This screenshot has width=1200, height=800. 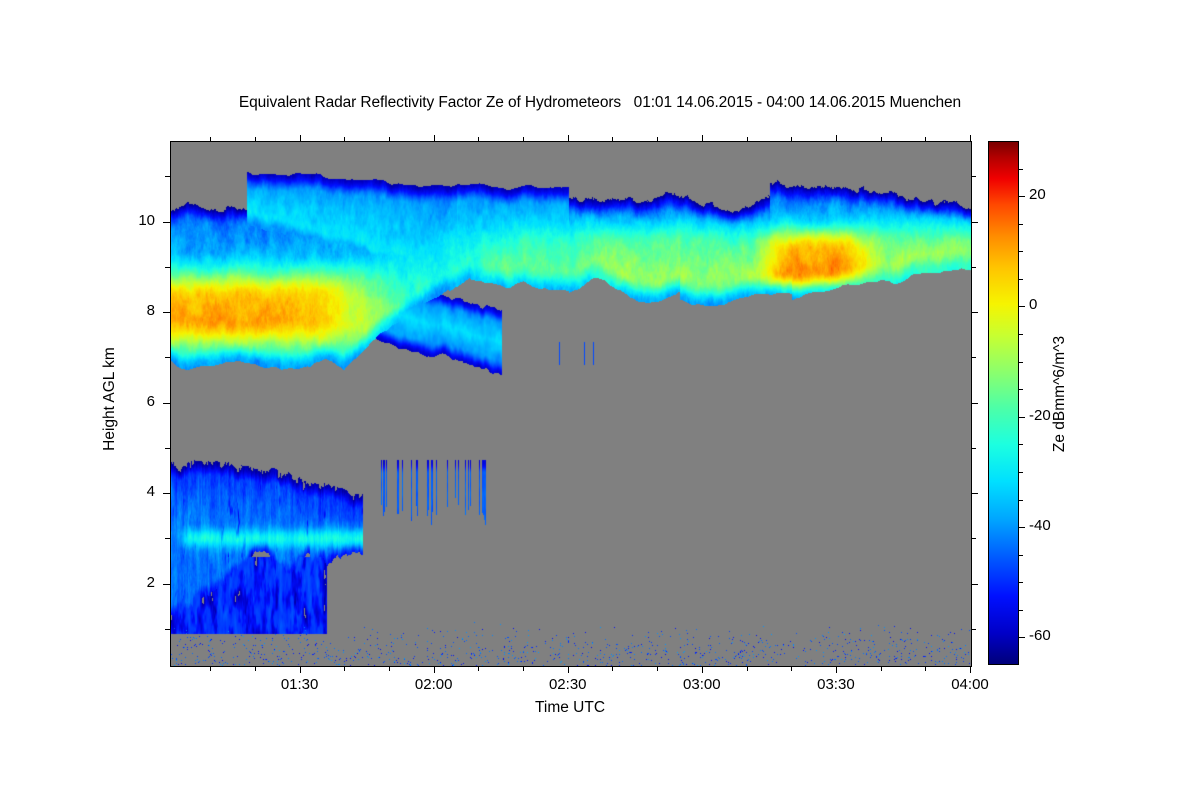 What do you see at coordinates (1037, 195) in the screenshot?
I see `colorbar-tick-label: 20` at bounding box center [1037, 195].